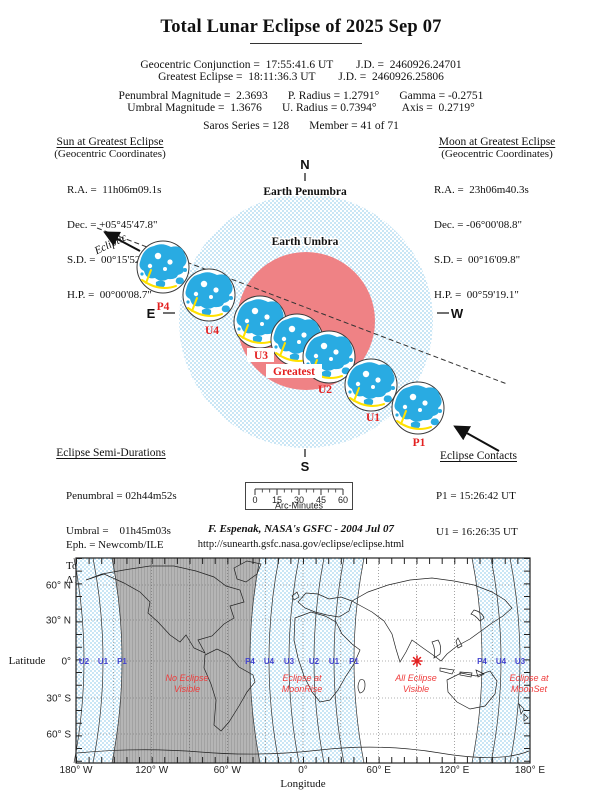 The width and height of the screenshot is (602, 800). What do you see at coordinates (476, 496) in the screenshot?
I see `data-row: P1 = 15:26:42 UT` at bounding box center [476, 496].